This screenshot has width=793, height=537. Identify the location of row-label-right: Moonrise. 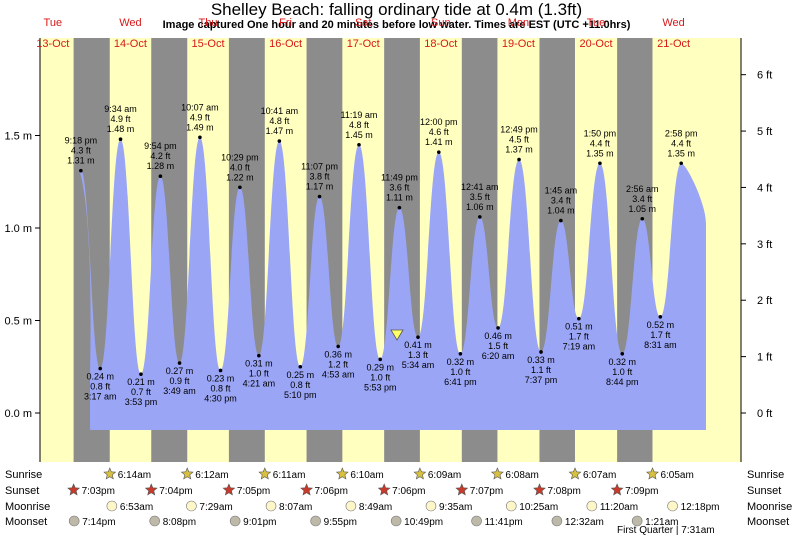
(769, 507).